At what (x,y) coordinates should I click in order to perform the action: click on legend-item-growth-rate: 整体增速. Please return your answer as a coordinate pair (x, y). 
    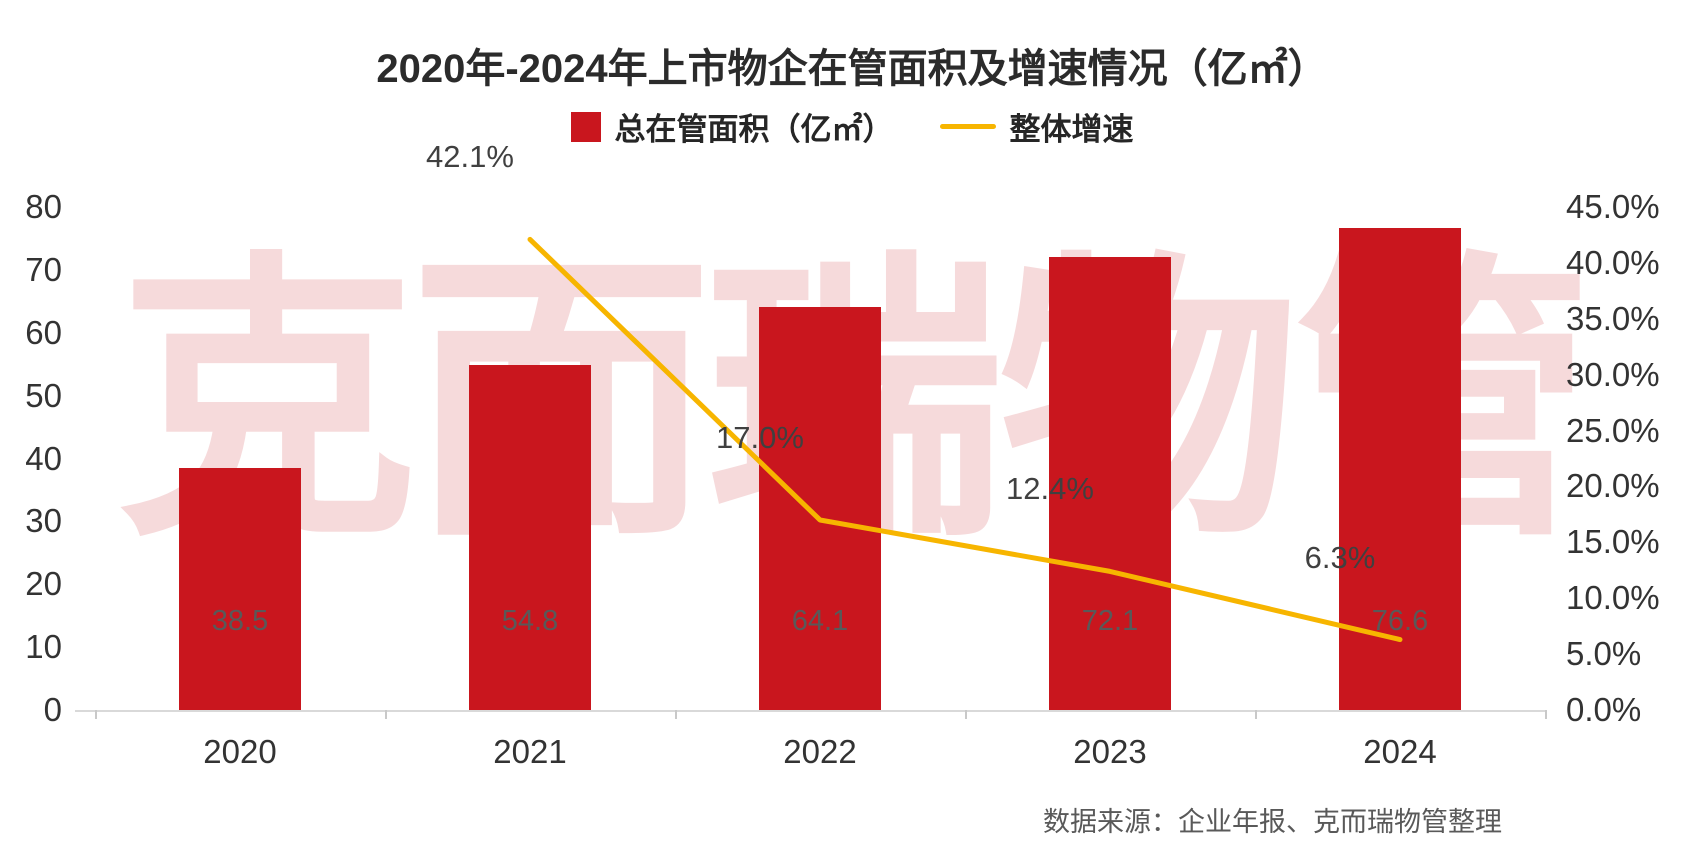
    Looking at the image, I should click on (1036, 126).